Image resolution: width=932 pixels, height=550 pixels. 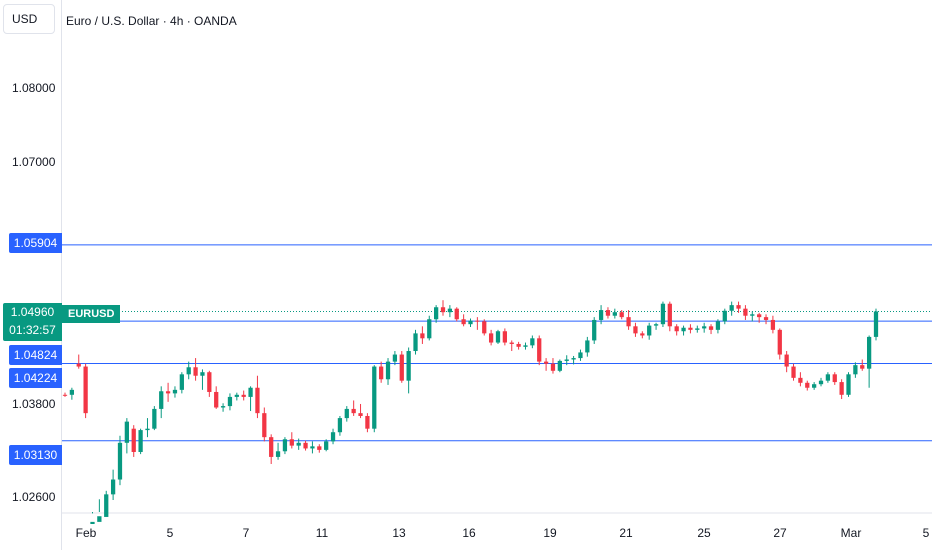 I want to click on level-label-4: 1.03130, so click(x=35, y=455).